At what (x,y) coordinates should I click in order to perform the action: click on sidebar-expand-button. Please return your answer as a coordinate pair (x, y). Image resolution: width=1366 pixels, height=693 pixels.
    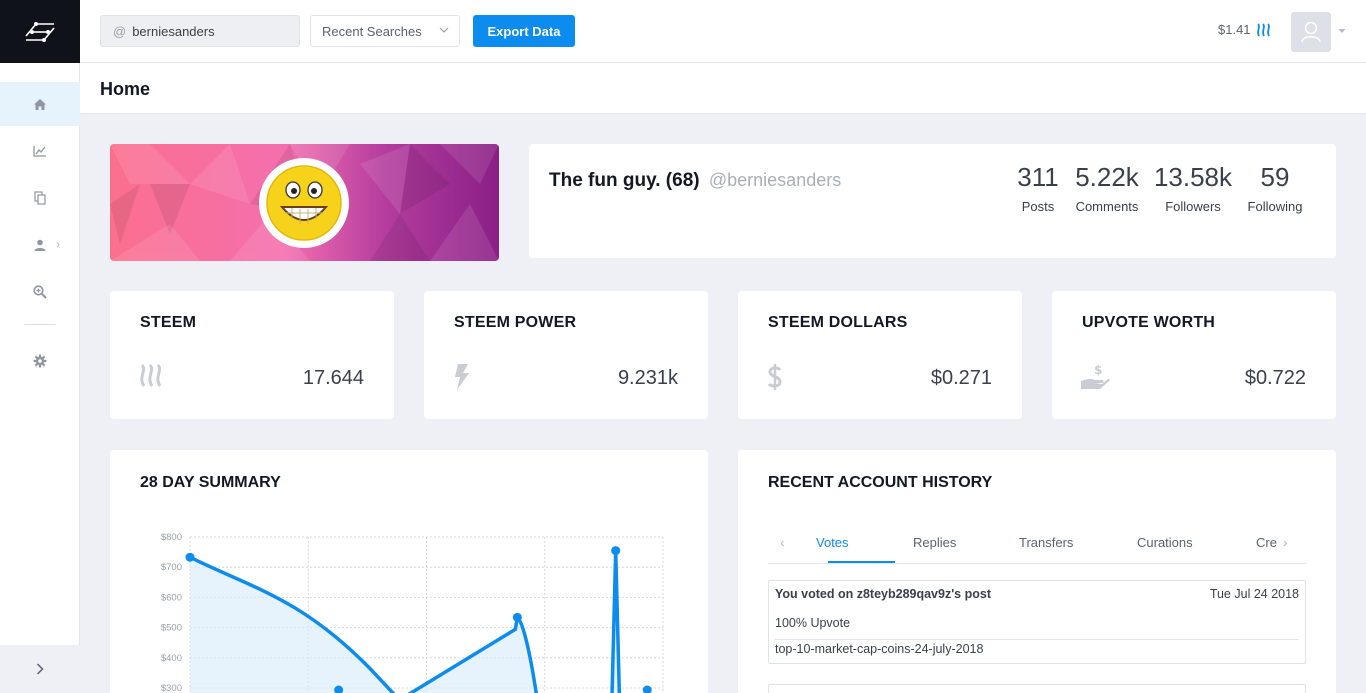
    Looking at the image, I should click on (40, 669).